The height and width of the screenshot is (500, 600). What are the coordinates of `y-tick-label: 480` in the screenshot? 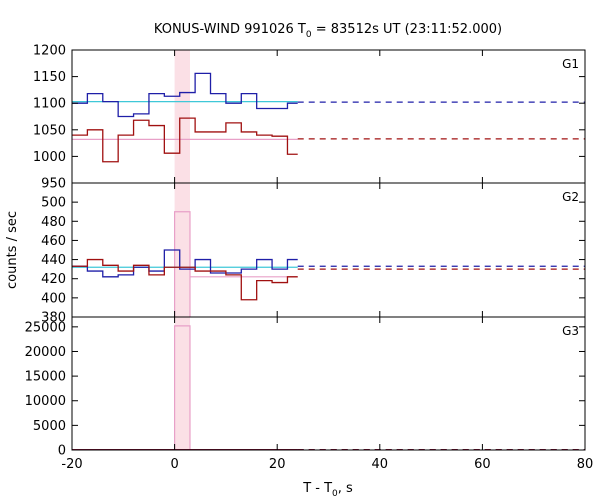 It's located at (53, 222).